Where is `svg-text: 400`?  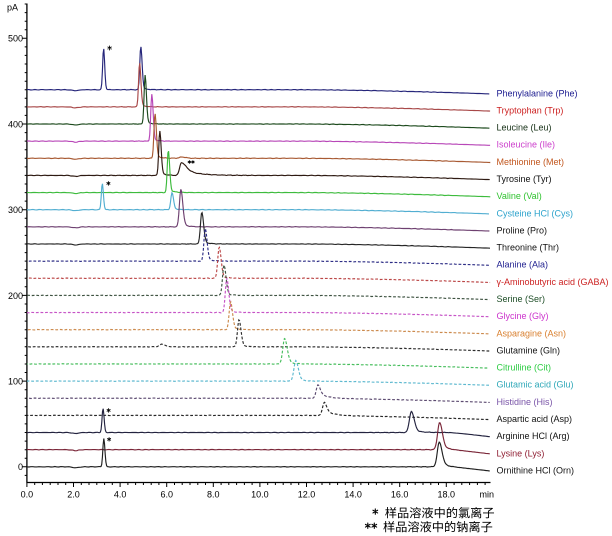 svg-text: 400 is located at coordinates (15, 124).